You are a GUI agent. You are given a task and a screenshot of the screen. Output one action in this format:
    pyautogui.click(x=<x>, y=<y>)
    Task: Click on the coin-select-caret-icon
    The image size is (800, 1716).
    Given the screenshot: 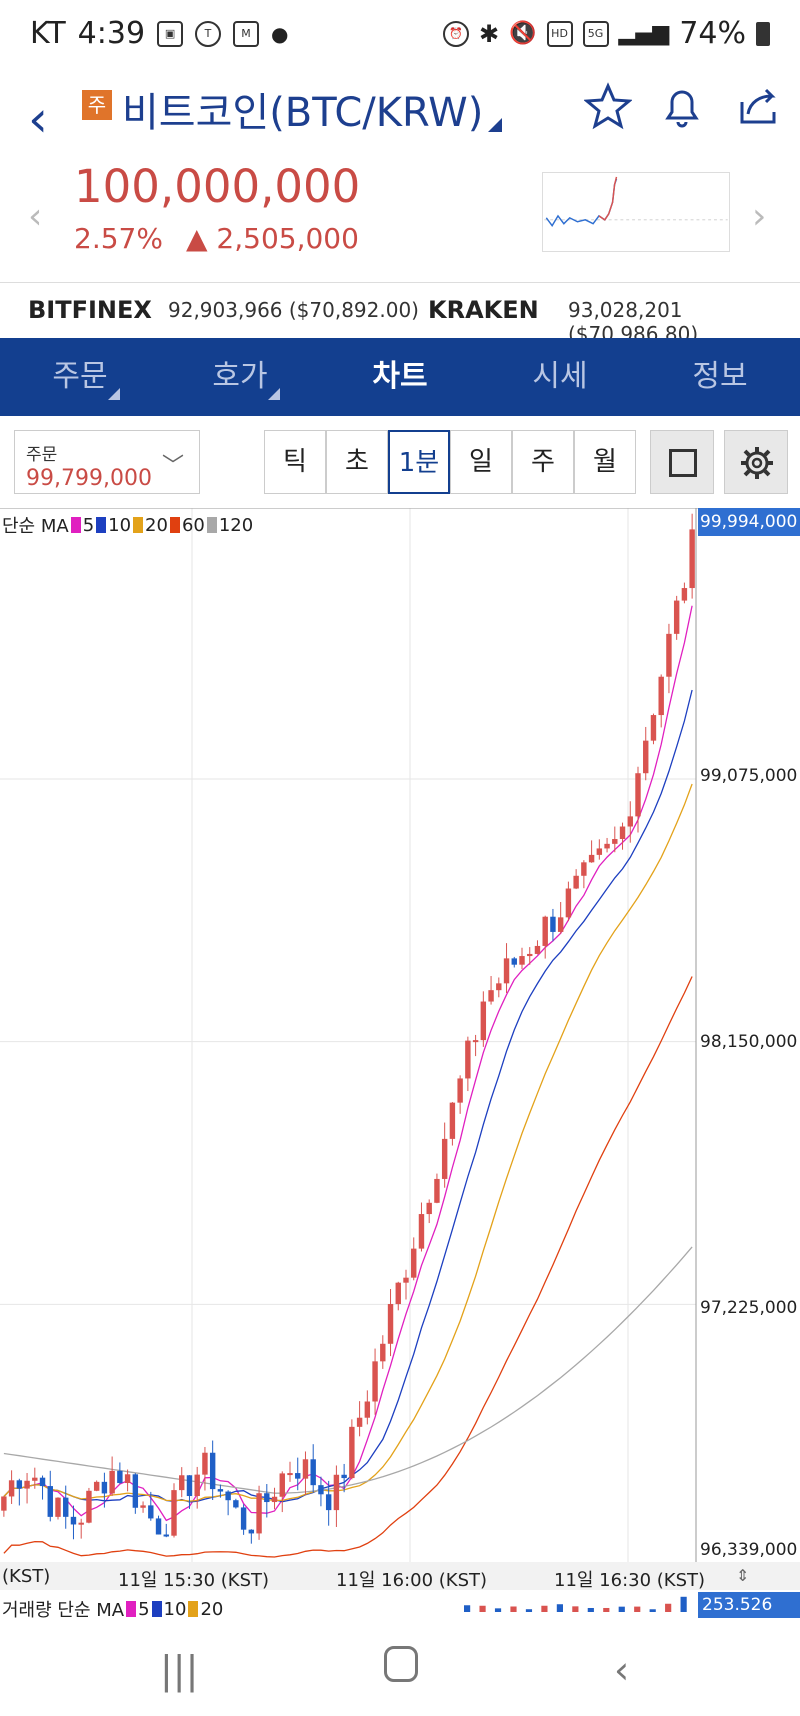 What is the action you would take?
    pyautogui.click(x=495, y=125)
    